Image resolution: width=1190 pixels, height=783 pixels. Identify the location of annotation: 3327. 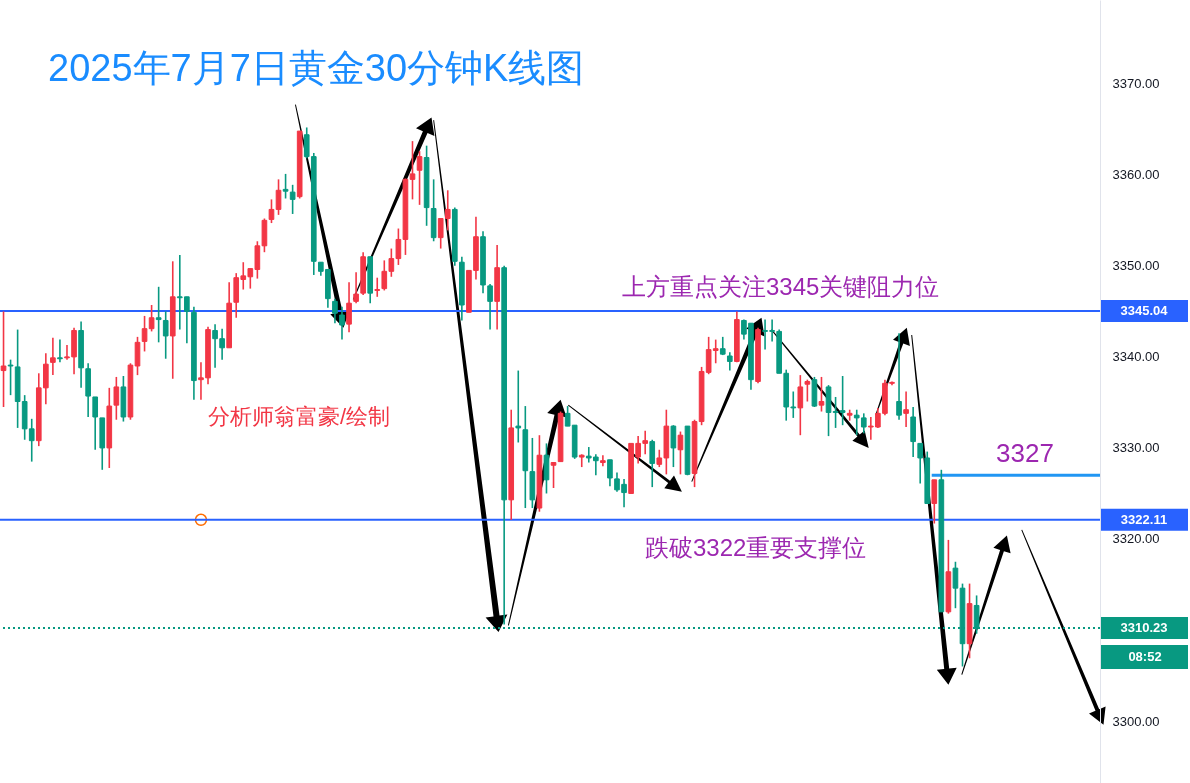
(1025, 453).